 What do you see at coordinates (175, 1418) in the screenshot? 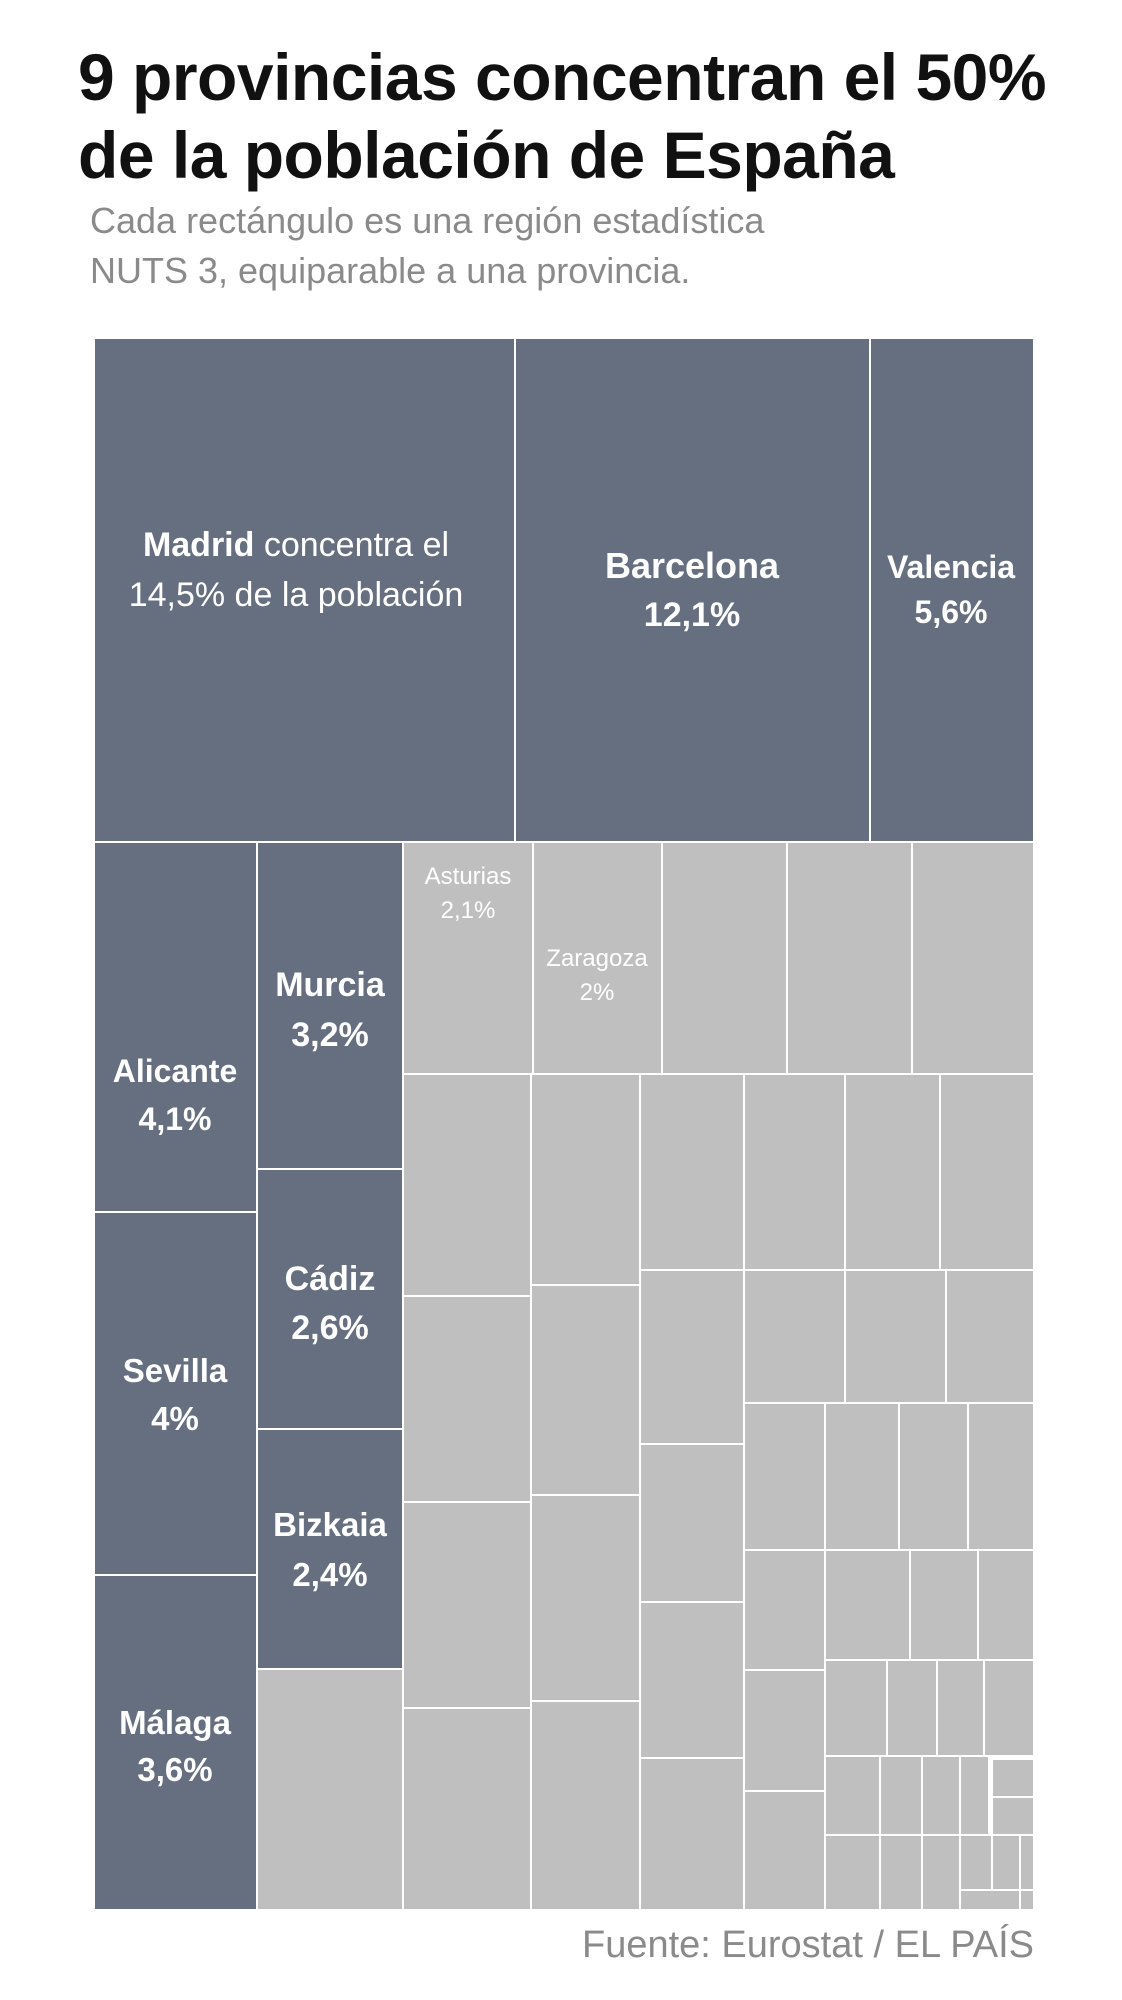
I see `tile-value-sevilla: 4%` at bounding box center [175, 1418].